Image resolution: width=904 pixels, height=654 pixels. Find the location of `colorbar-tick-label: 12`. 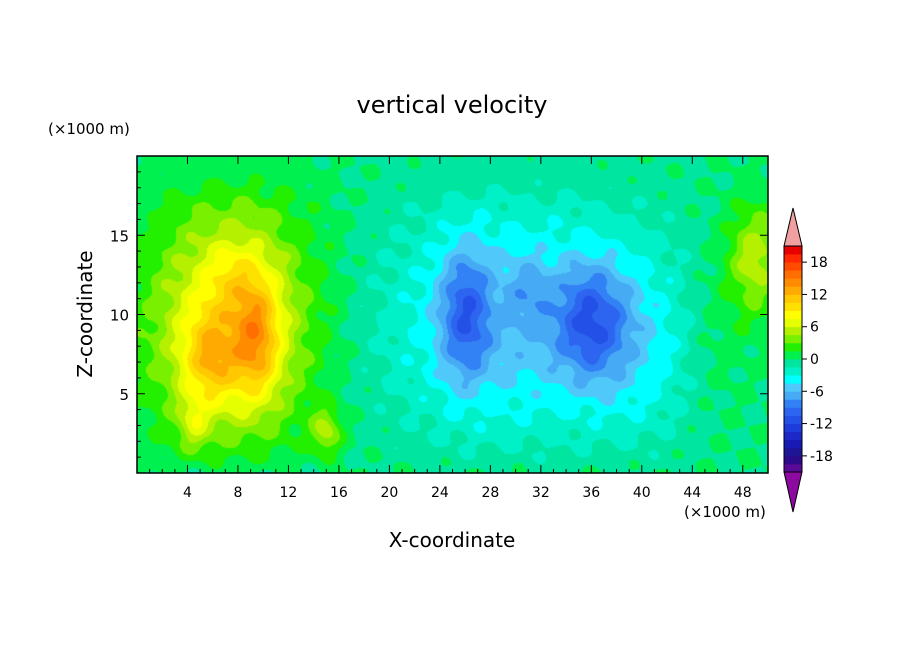

colorbar-tick-label: 12 is located at coordinates (819, 295).